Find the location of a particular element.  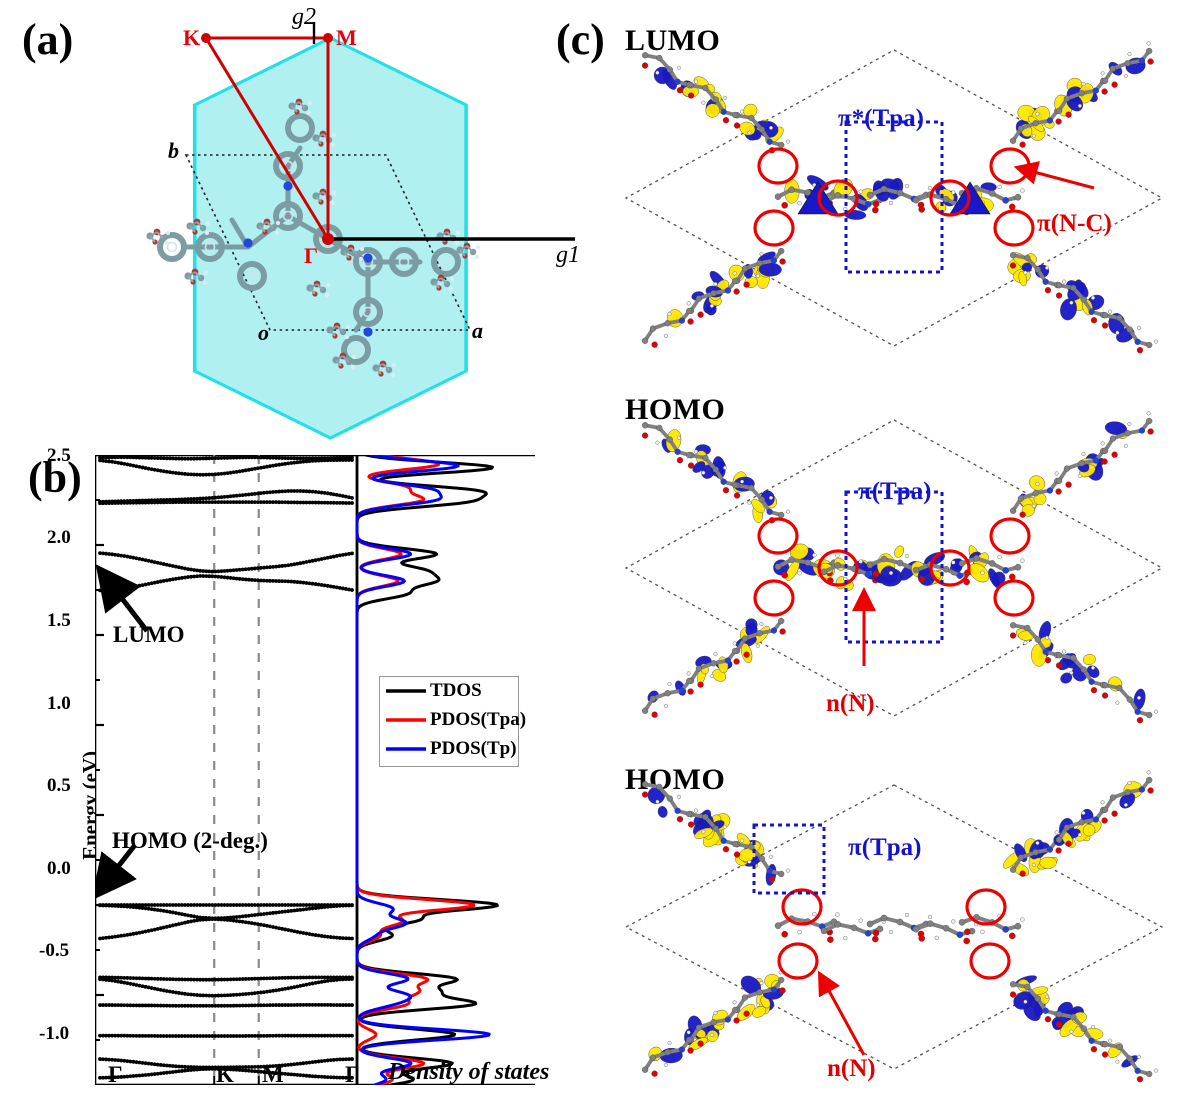

point-K is located at coordinates (206, 38).